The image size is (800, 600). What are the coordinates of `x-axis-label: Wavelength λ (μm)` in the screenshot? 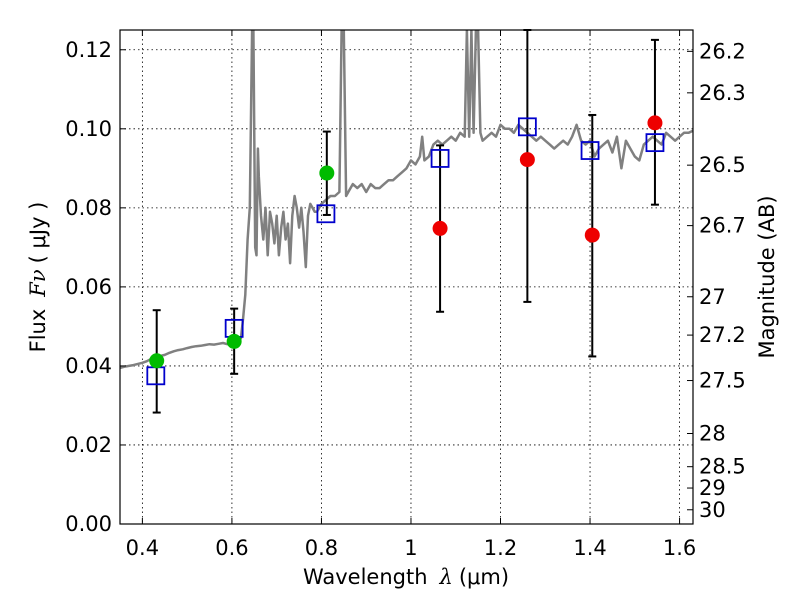 It's located at (406, 577).